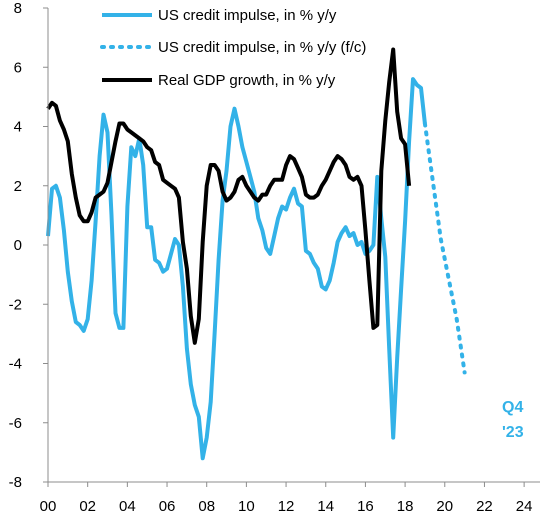  What do you see at coordinates (524, 506) in the screenshot?
I see `x-tick-label: 24` at bounding box center [524, 506].